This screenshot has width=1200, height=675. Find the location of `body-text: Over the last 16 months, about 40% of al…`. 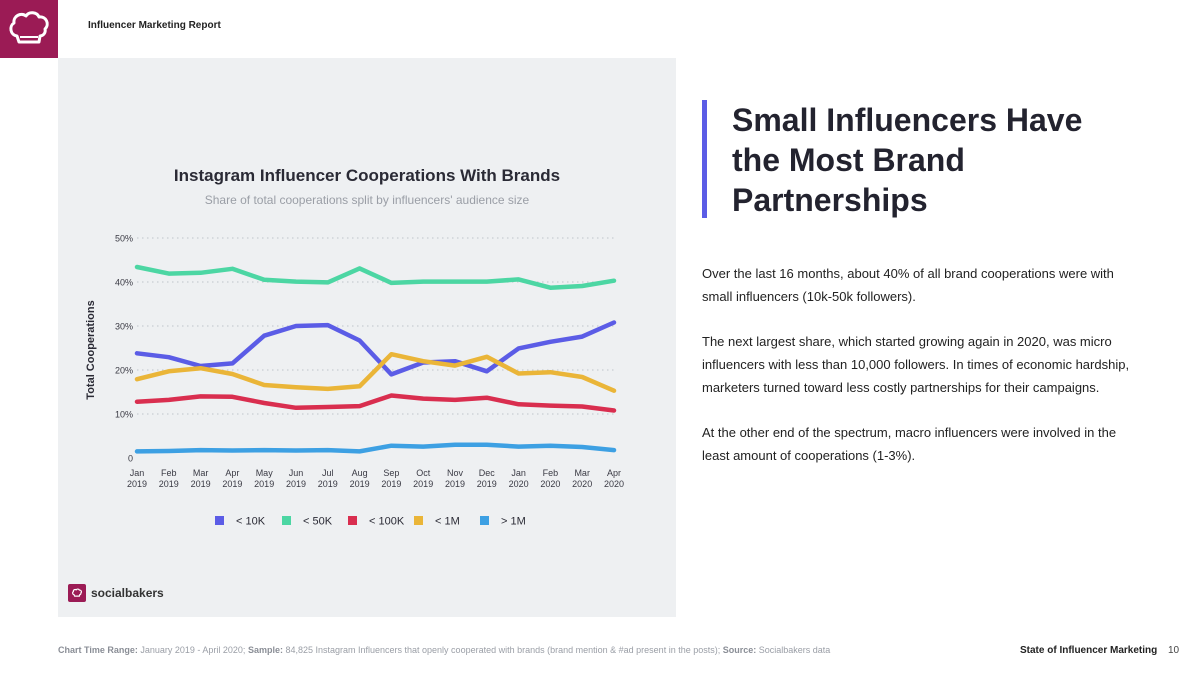

body-text: Over the last 16 months, about 40% of al… is located at coordinates (922, 375).